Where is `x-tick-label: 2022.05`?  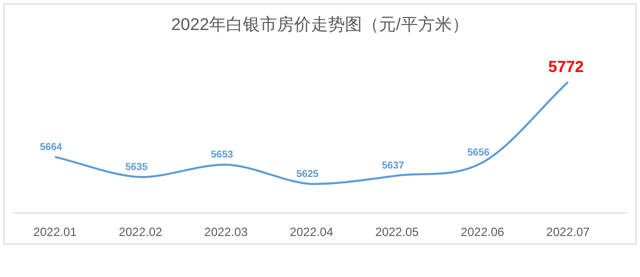
x-tick-label: 2022.05 is located at coordinates (397, 232).